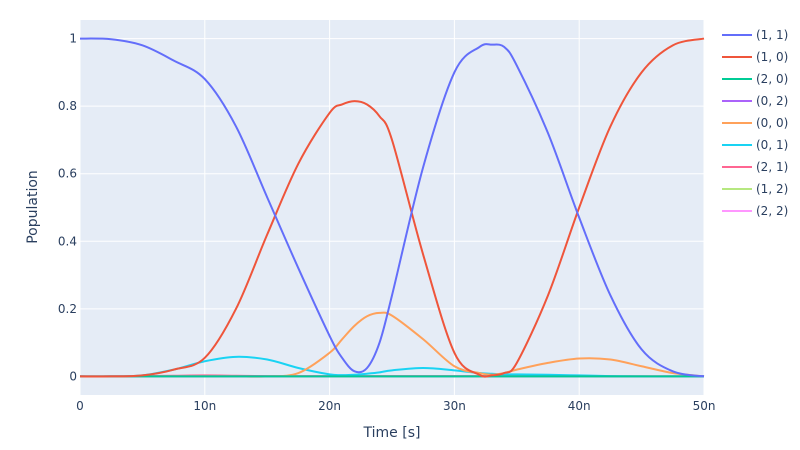 The width and height of the screenshot is (800, 450). Describe the element at coordinates (204, 406) in the screenshot. I see `x-tick-label: 10n` at that location.